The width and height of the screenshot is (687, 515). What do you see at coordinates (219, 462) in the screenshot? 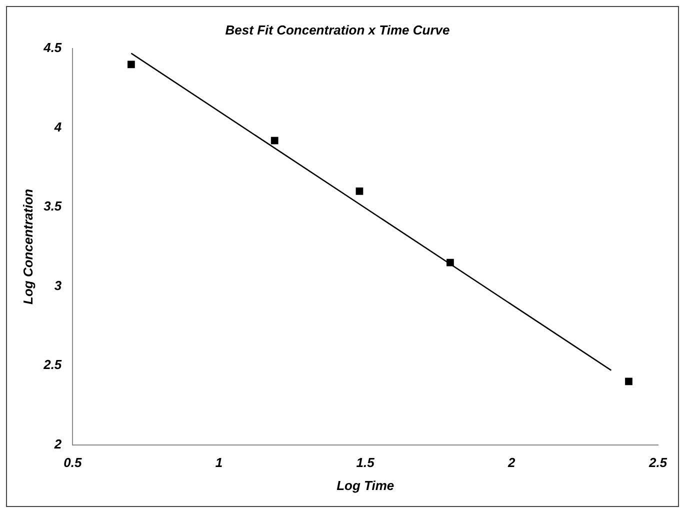
I see `x-tick-label: 1` at bounding box center [219, 462].